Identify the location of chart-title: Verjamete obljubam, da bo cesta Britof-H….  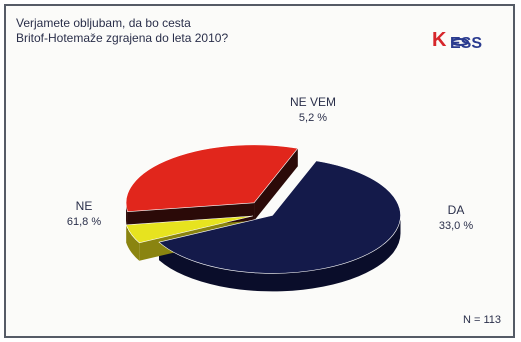
(166, 31).